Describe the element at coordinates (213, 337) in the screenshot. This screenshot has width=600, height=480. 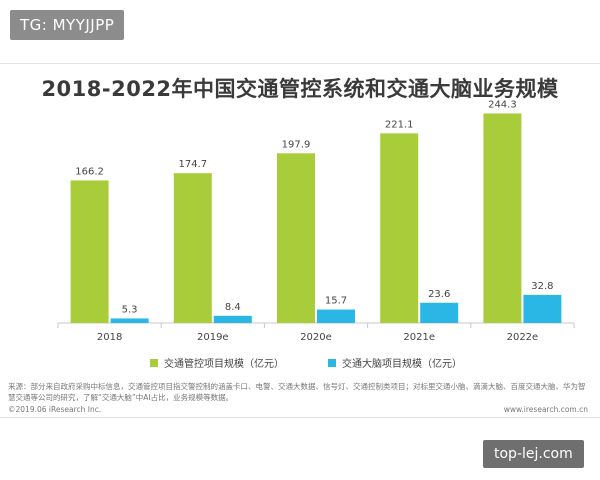
I see `x-tick-label: 2019e` at that location.